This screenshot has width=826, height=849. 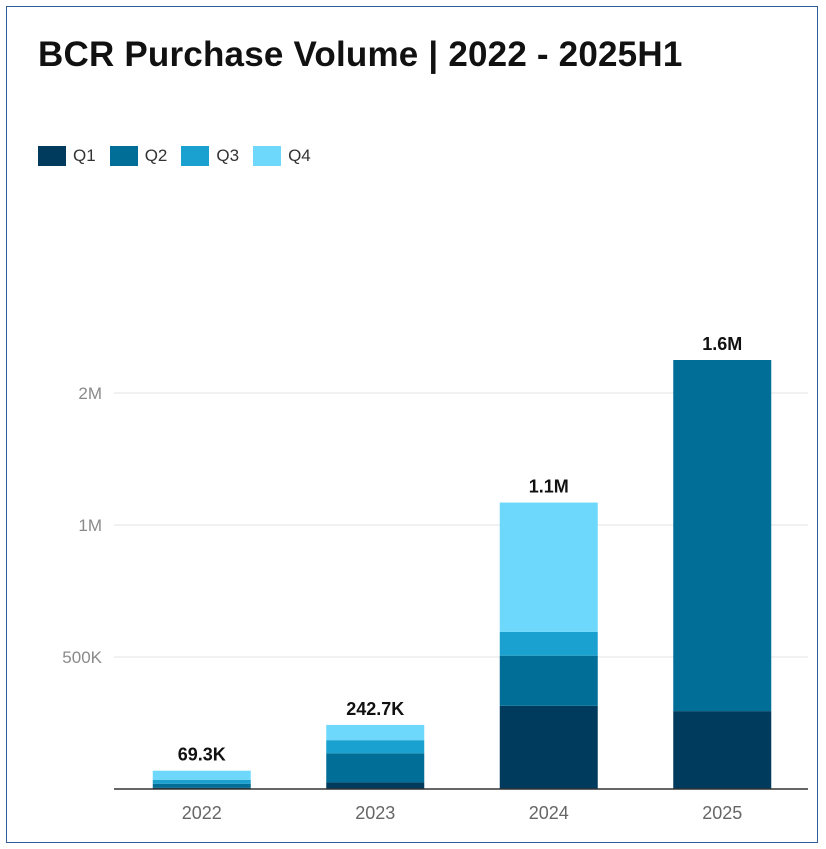 I want to click on legend-swatch-q3, so click(x=195, y=156).